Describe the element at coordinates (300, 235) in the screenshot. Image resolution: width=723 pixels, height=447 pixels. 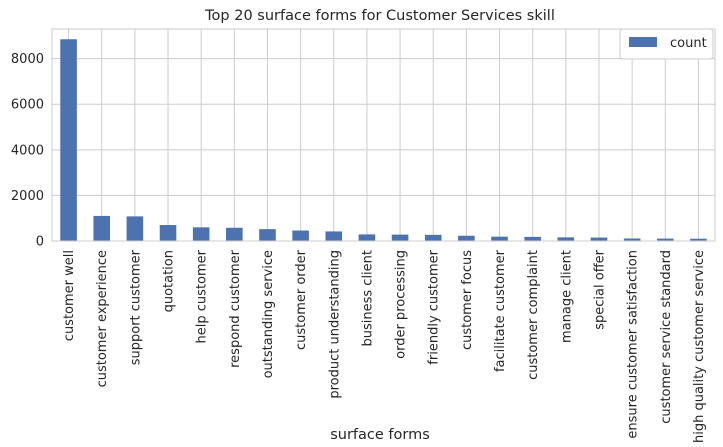
I see `bar-customer-order` at that location.